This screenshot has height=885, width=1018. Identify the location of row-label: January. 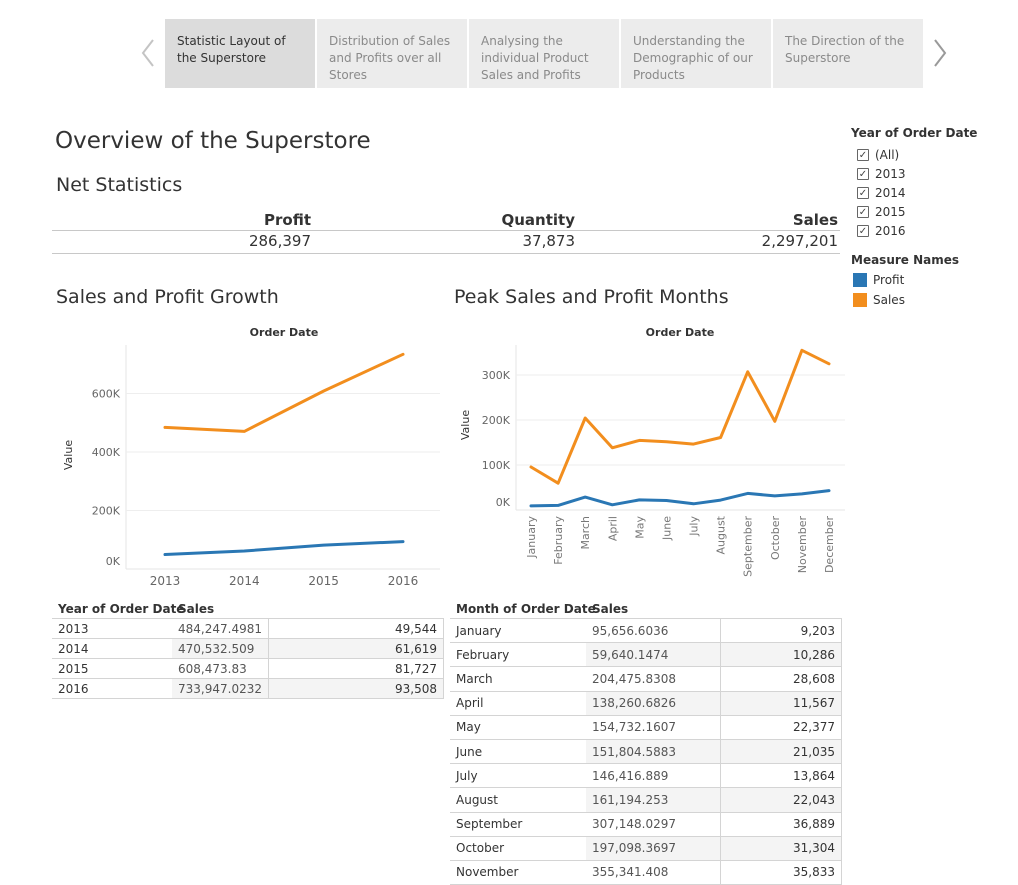
(518, 630).